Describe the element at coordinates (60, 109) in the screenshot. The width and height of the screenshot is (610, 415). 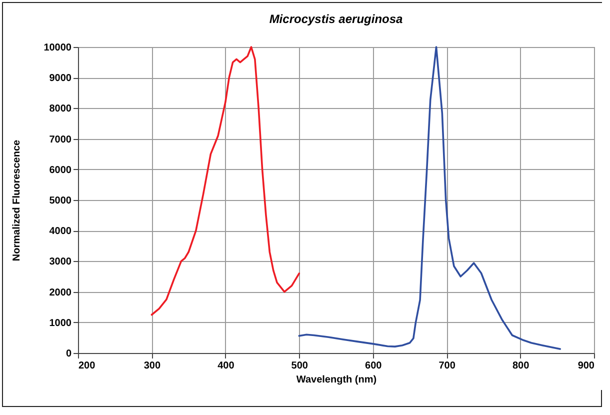
I see `y-tick-label: 8000` at that location.